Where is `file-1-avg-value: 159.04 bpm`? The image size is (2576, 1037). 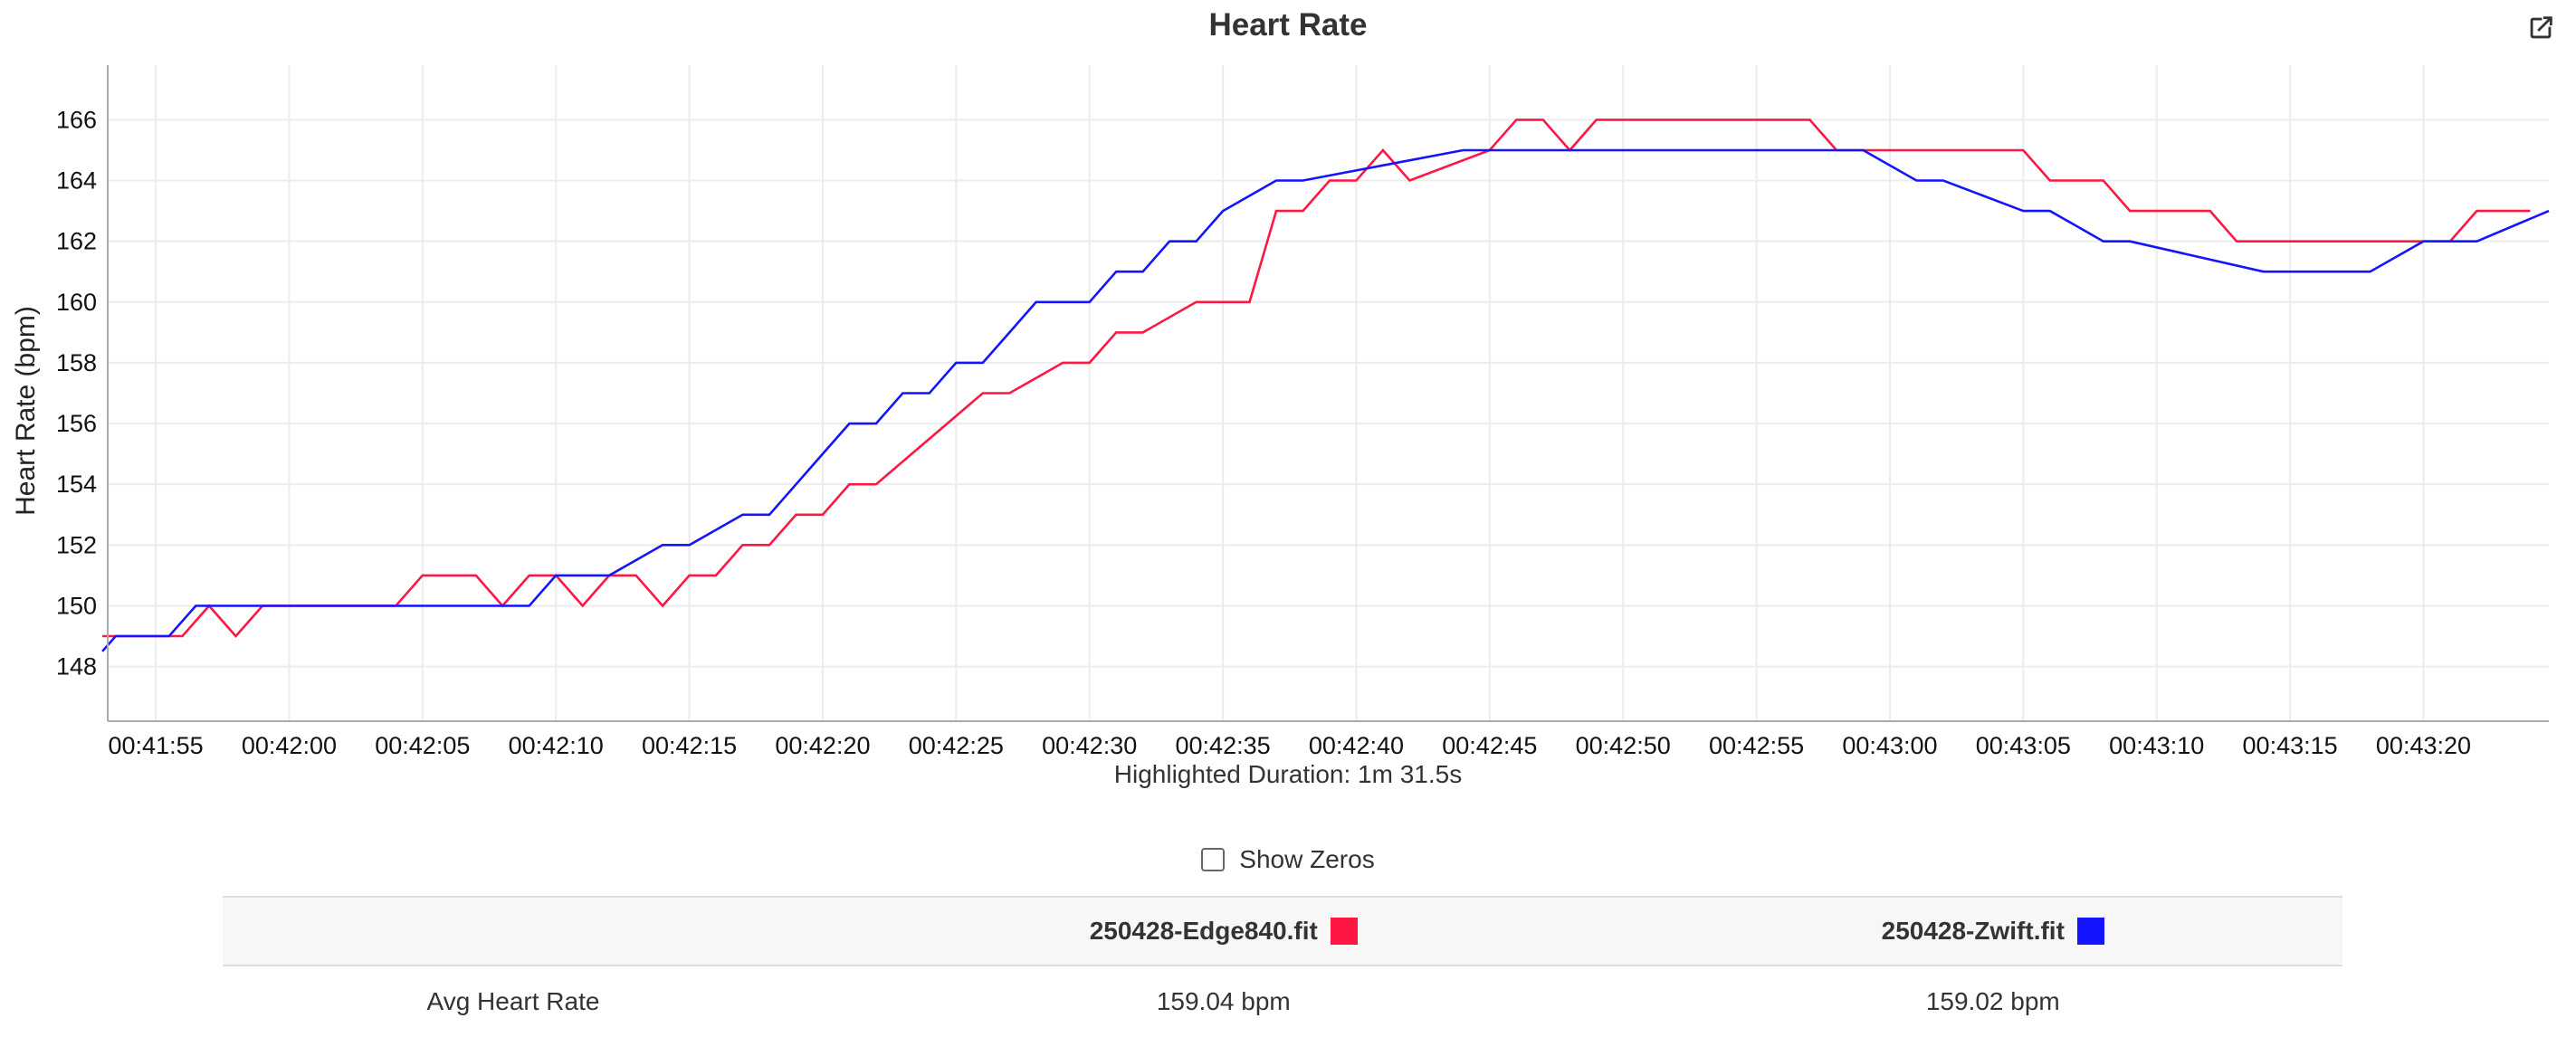
file-1-avg-value: 159.04 bpm is located at coordinates (1223, 1001).